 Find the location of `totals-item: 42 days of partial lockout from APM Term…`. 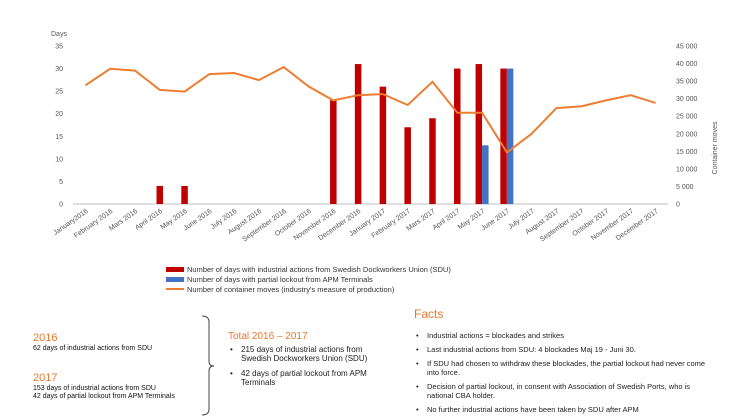

totals-item: 42 days of partial lockout from APM Term… is located at coordinates (303, 378).